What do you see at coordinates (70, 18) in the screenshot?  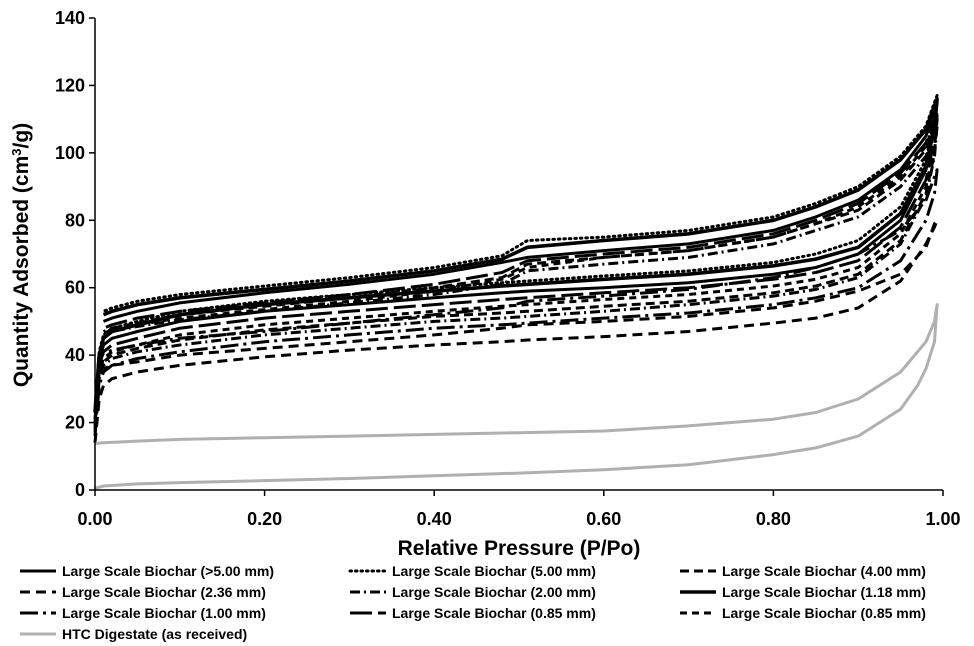 I see `y-tick-label: 140` at bounding box center [70, 18].